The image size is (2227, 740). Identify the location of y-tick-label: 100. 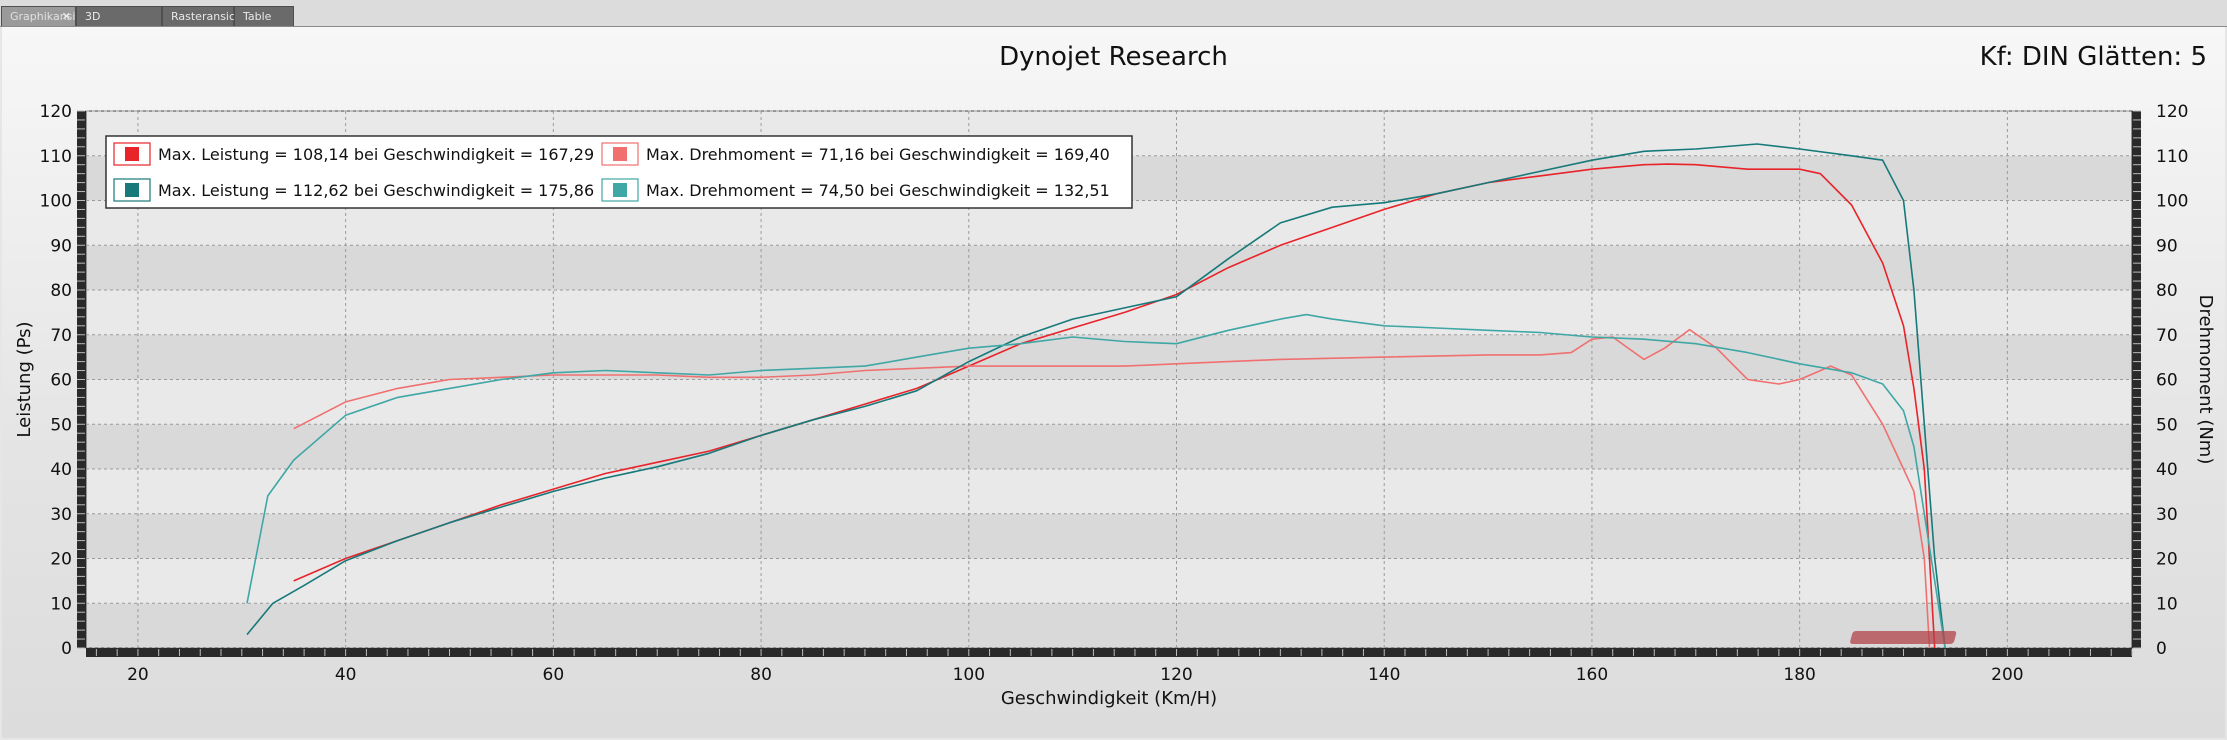
(56, 202).